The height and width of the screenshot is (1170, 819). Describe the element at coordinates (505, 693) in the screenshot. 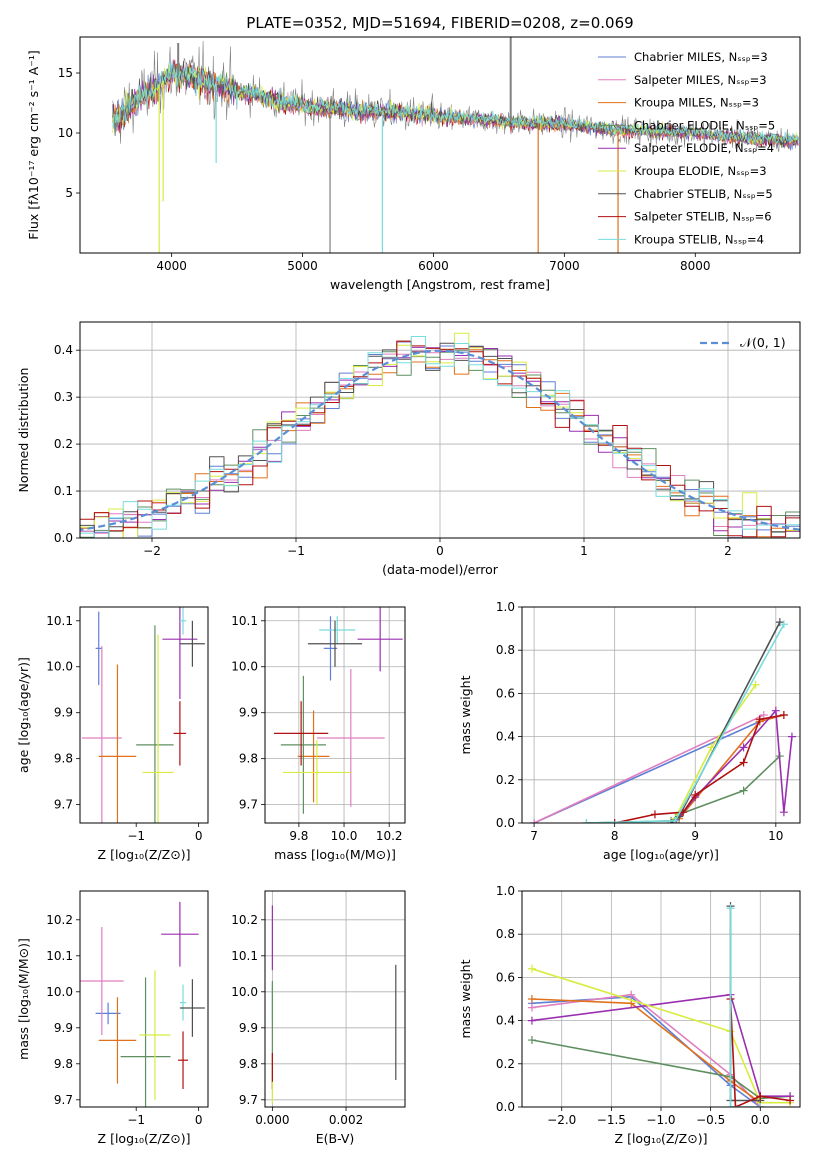

I see `y-tick-label: 0.6` at that location.